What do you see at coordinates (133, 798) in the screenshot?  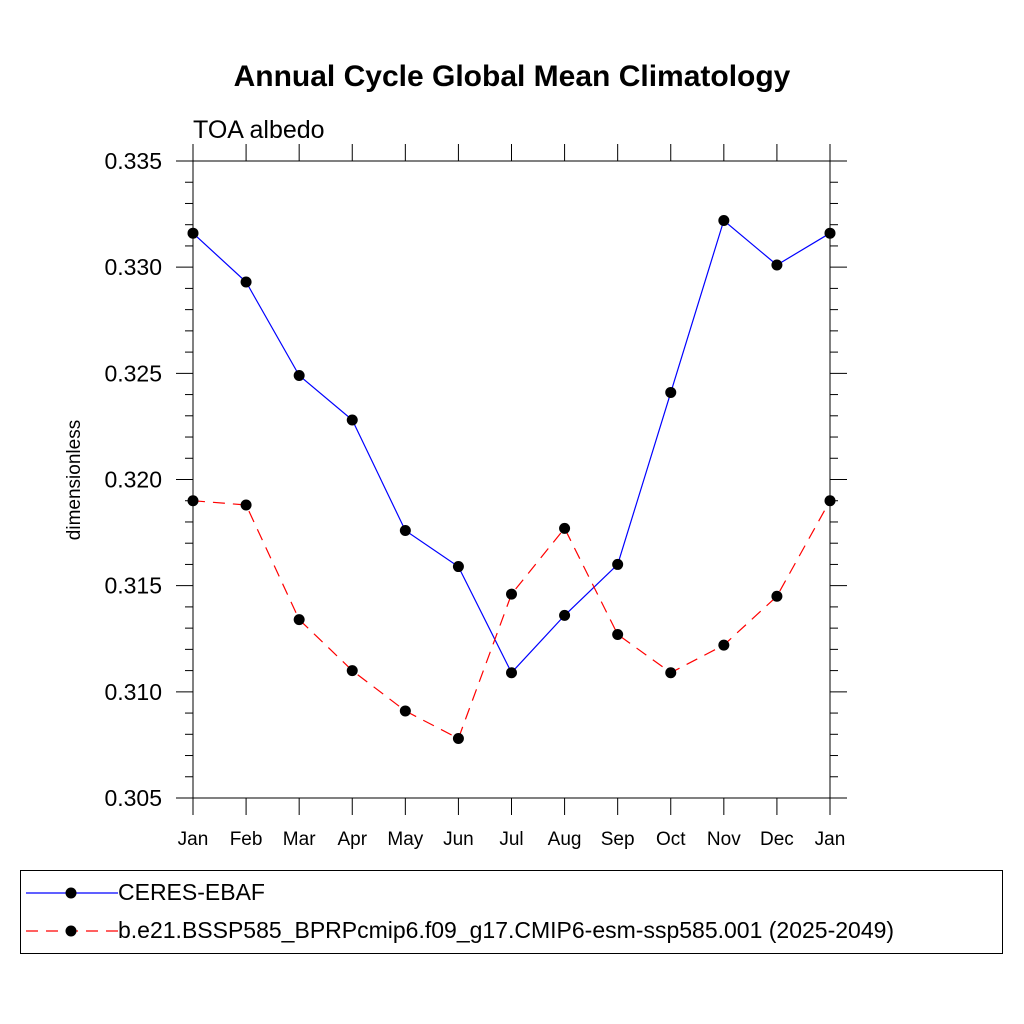 I see `y-tick-label: 0.305` at bounding box center [133, 798].